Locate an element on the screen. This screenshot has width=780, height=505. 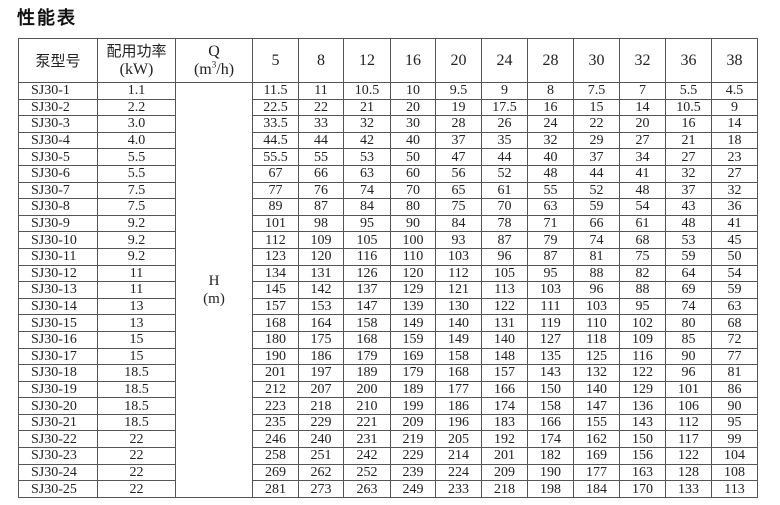
model-cell: SJ30-11 is located at coordinates (58, 256).